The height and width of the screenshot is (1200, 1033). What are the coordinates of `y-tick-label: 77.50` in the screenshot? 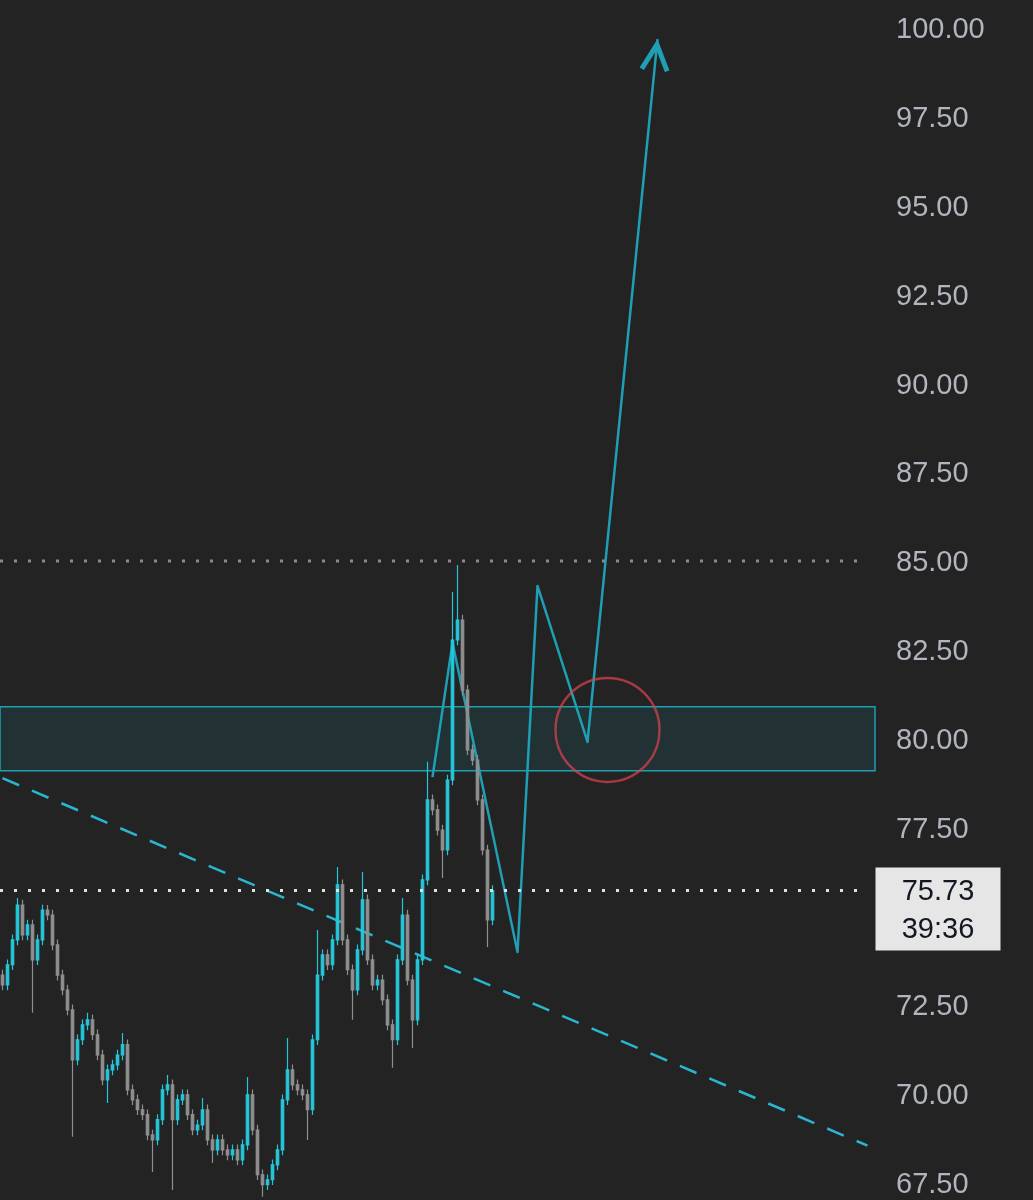 It's located at (932, 827).